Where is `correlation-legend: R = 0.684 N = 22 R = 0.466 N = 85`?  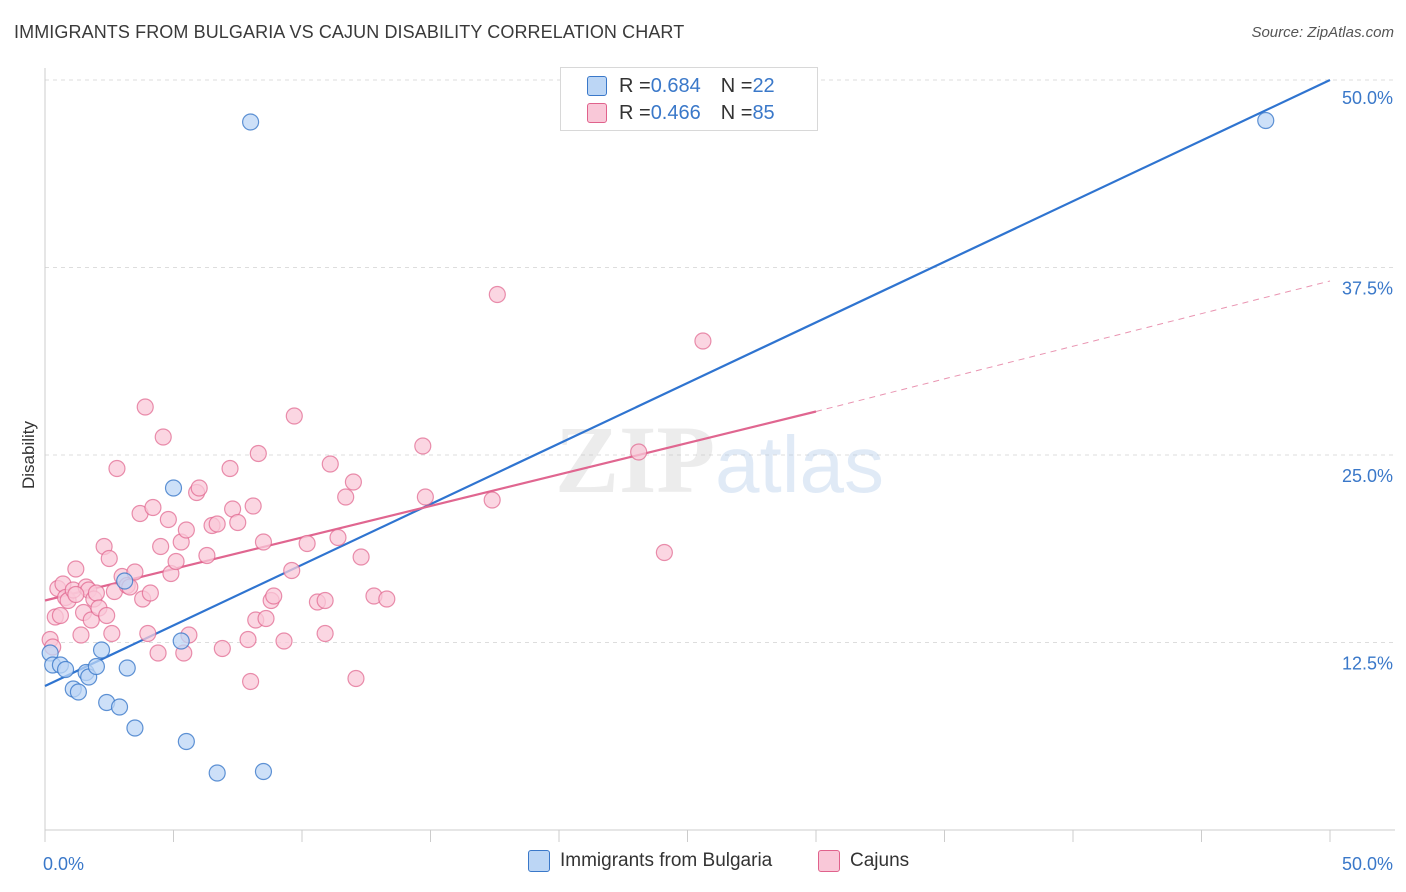
correlation-legend: R = 0.684 N = 22 R = 0.466 N = 85 is located at coordinates (689, 99).